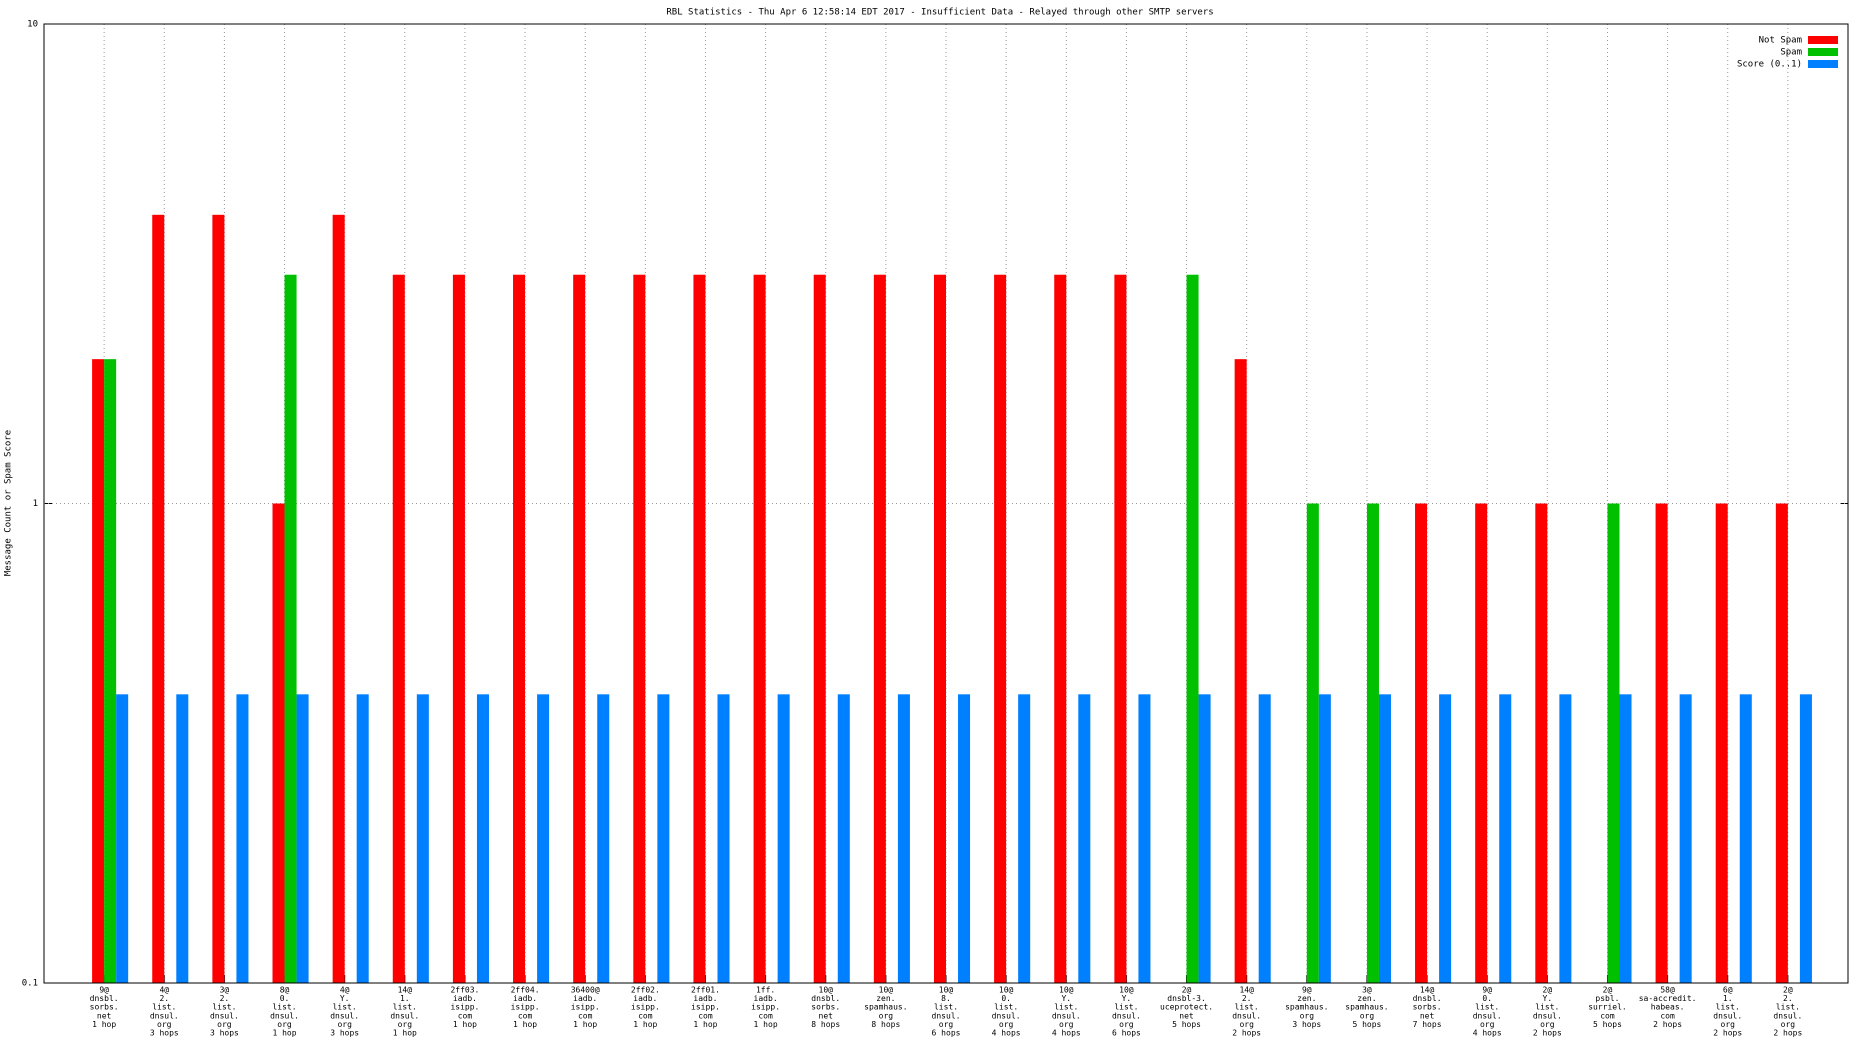  I want to click on x-tick-label: sa-accredit., so click(1668, 998).